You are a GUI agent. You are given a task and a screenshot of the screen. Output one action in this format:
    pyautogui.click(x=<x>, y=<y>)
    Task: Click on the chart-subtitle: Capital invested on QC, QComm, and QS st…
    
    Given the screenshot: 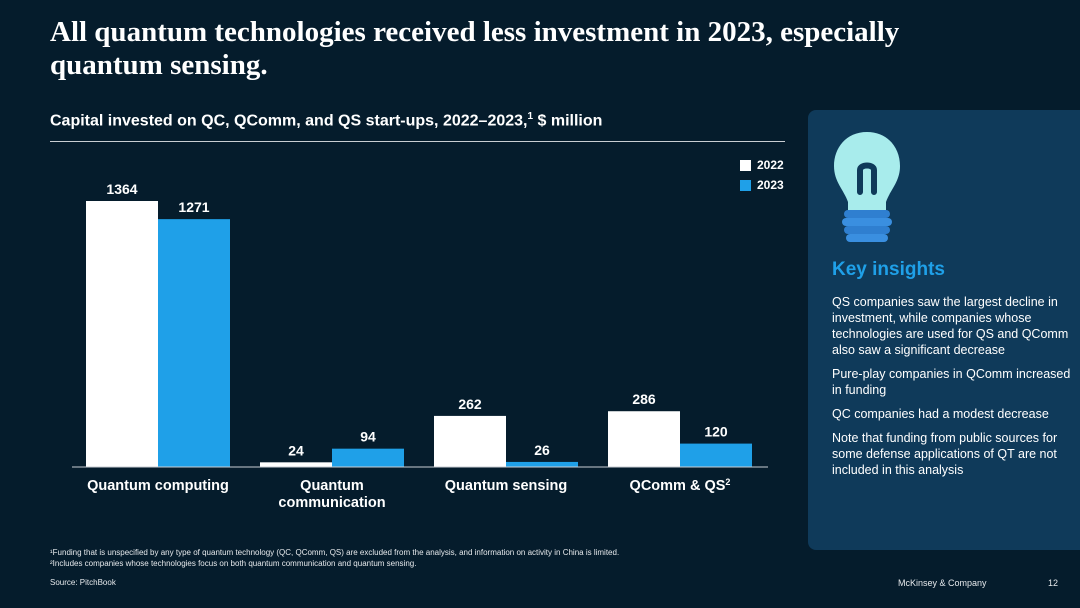 What is the action you would take?
    pyautogui.click(x=326, y=120)
    